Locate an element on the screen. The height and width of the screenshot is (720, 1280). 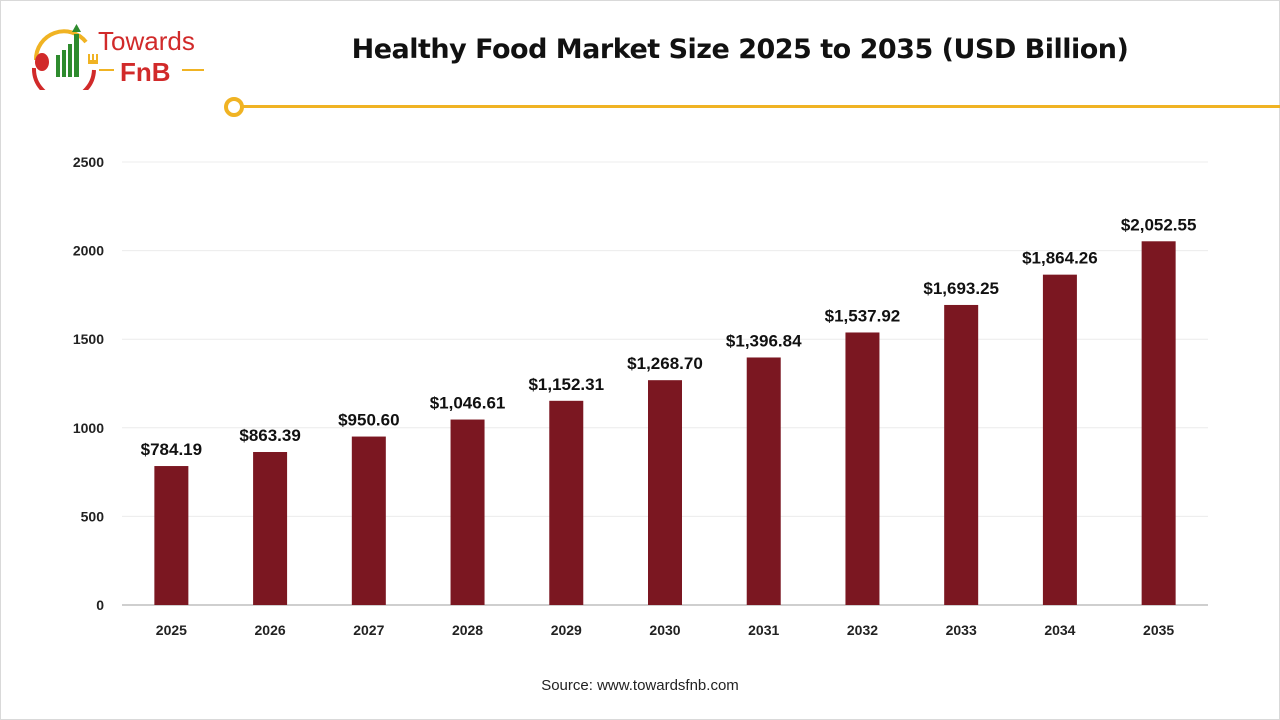
data-label: $1,396.84 is located at coordinates (764, 340).